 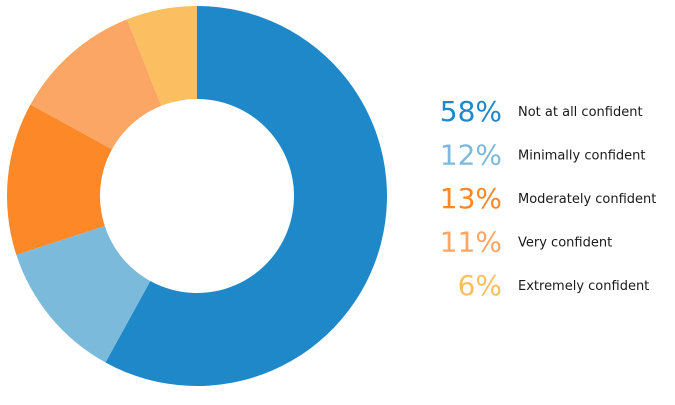 I want to click on donut-slice-very-confident, so click(x=96, y=84).